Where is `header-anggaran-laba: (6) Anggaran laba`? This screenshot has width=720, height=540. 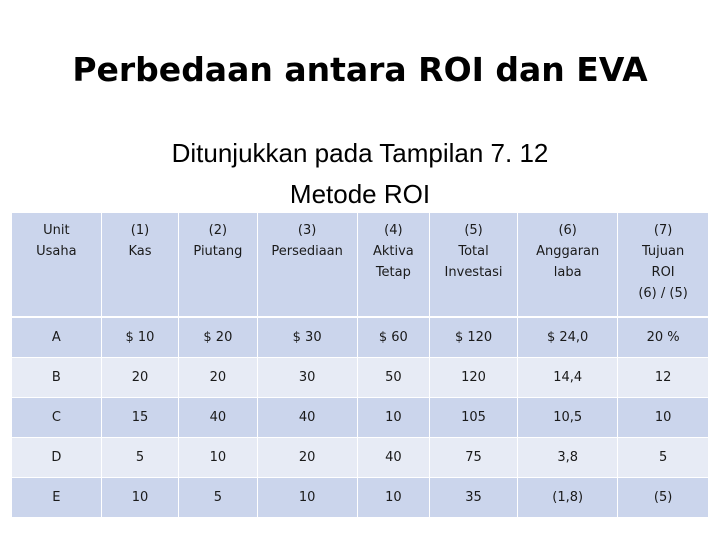
header-anggaran-laba: (6) Anggaran laba is located at coordinates (568, 265).